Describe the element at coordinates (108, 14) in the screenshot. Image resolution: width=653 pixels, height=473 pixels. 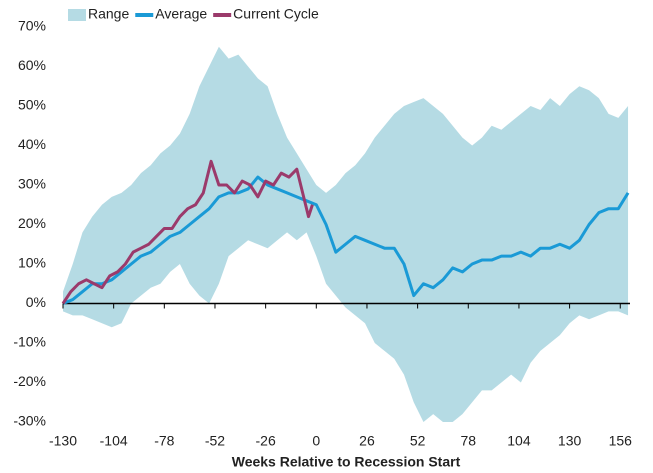
I see `legend-label: Range` at that location.